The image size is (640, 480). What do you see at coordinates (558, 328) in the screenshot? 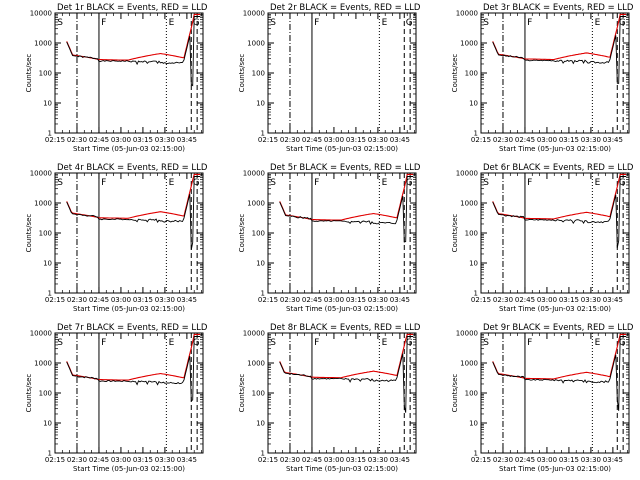
I see `panel-title: Det 9r BLACK = Events, RED = LLD` at bounding box center [558, 328].